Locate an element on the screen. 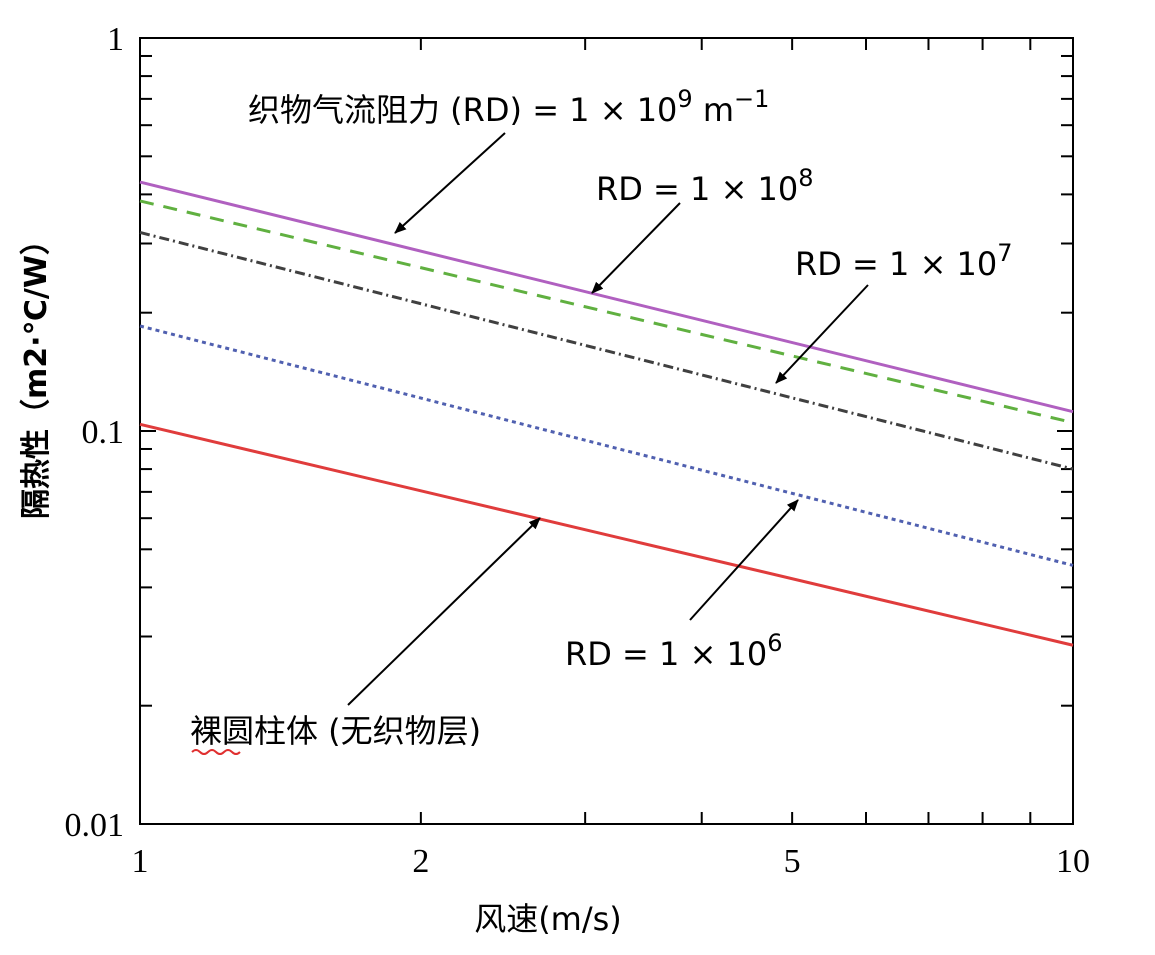 Image resolution: width=1155 pixels, height=955 pixels. x-tick-label: 10 is located at coordinates (1073, 861).